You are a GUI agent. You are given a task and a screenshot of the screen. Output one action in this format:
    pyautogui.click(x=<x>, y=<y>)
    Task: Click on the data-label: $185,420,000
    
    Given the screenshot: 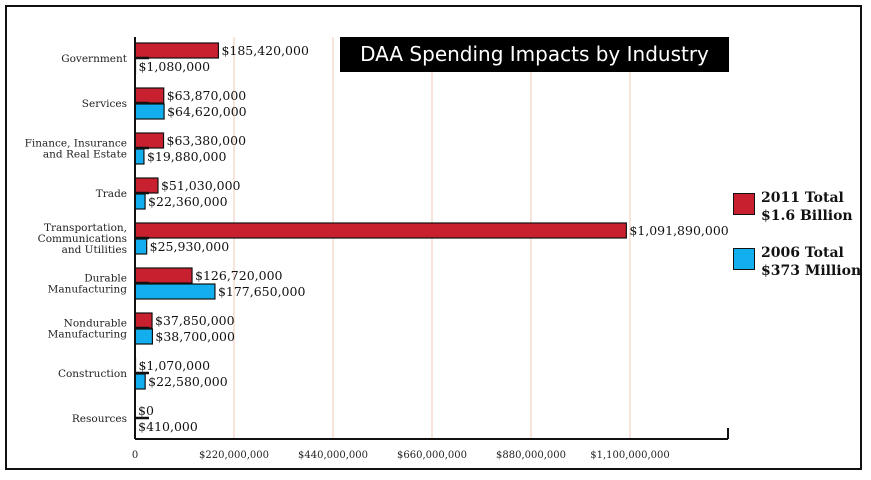 What is the action you would take?
    pyautogui.click(x=265, y=50)
    